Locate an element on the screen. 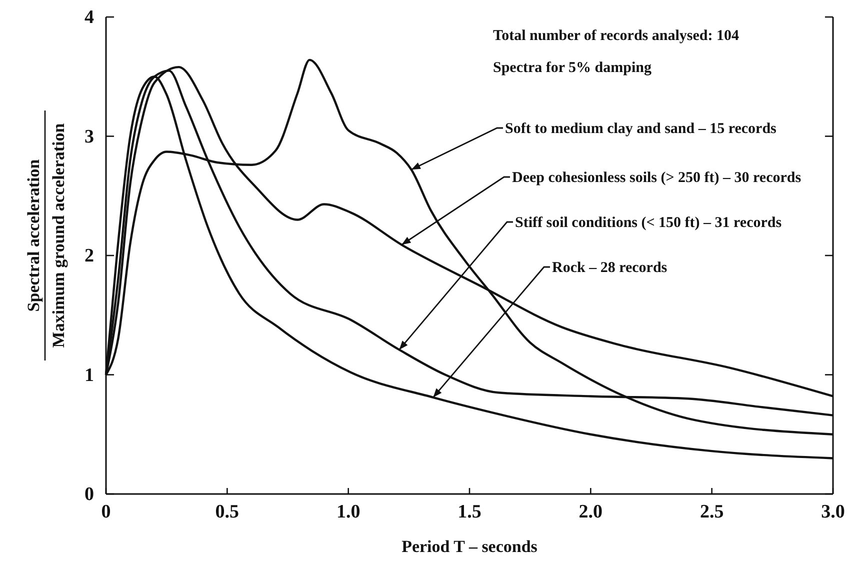  y-tick-label: 3 is located at coordinates (89, 137).